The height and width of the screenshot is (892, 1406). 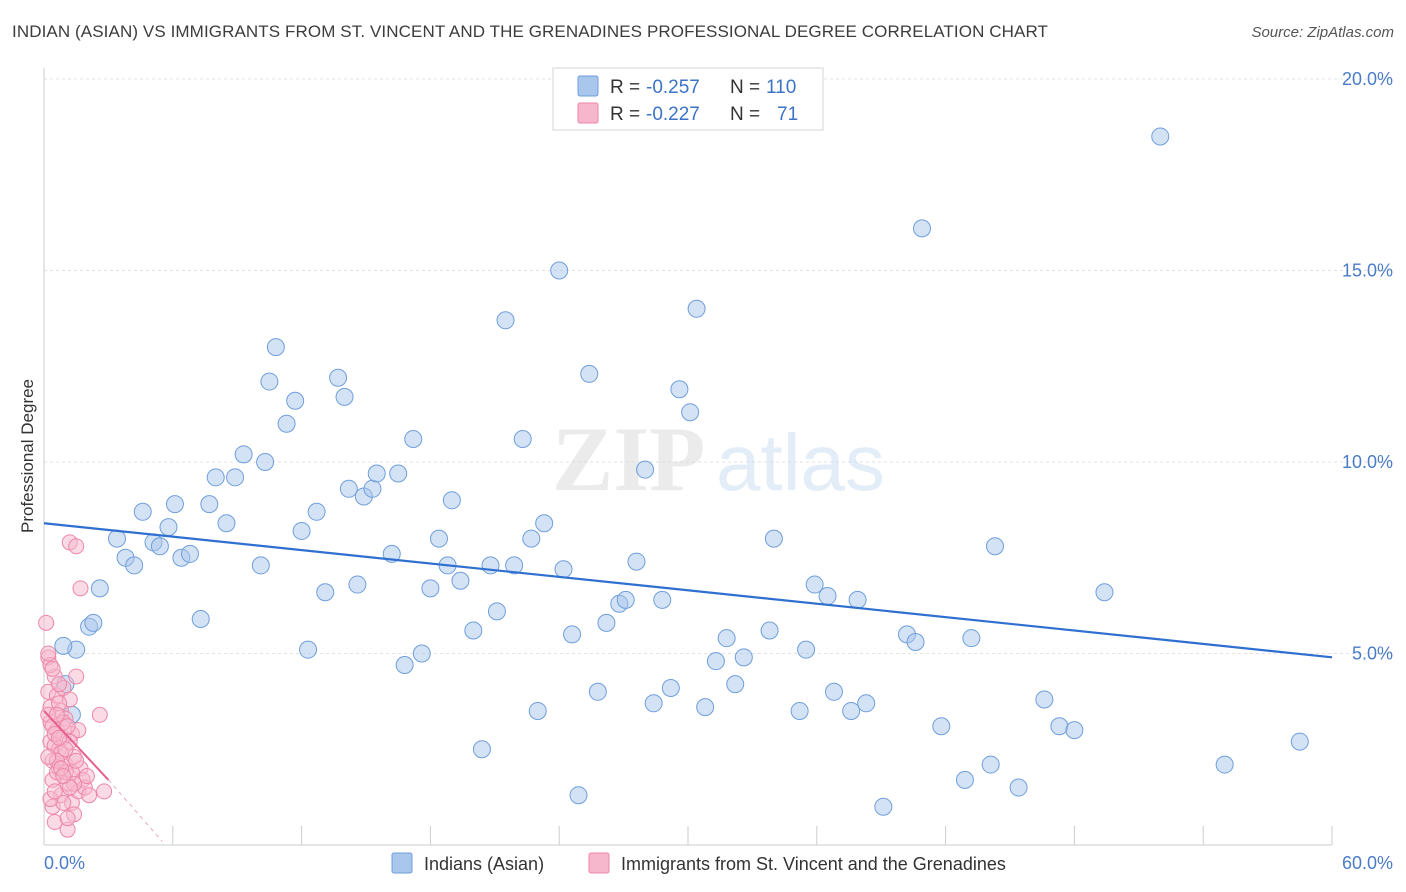 I want to click on y-axis-label: Professional Degree, so click(x=27, y=456).